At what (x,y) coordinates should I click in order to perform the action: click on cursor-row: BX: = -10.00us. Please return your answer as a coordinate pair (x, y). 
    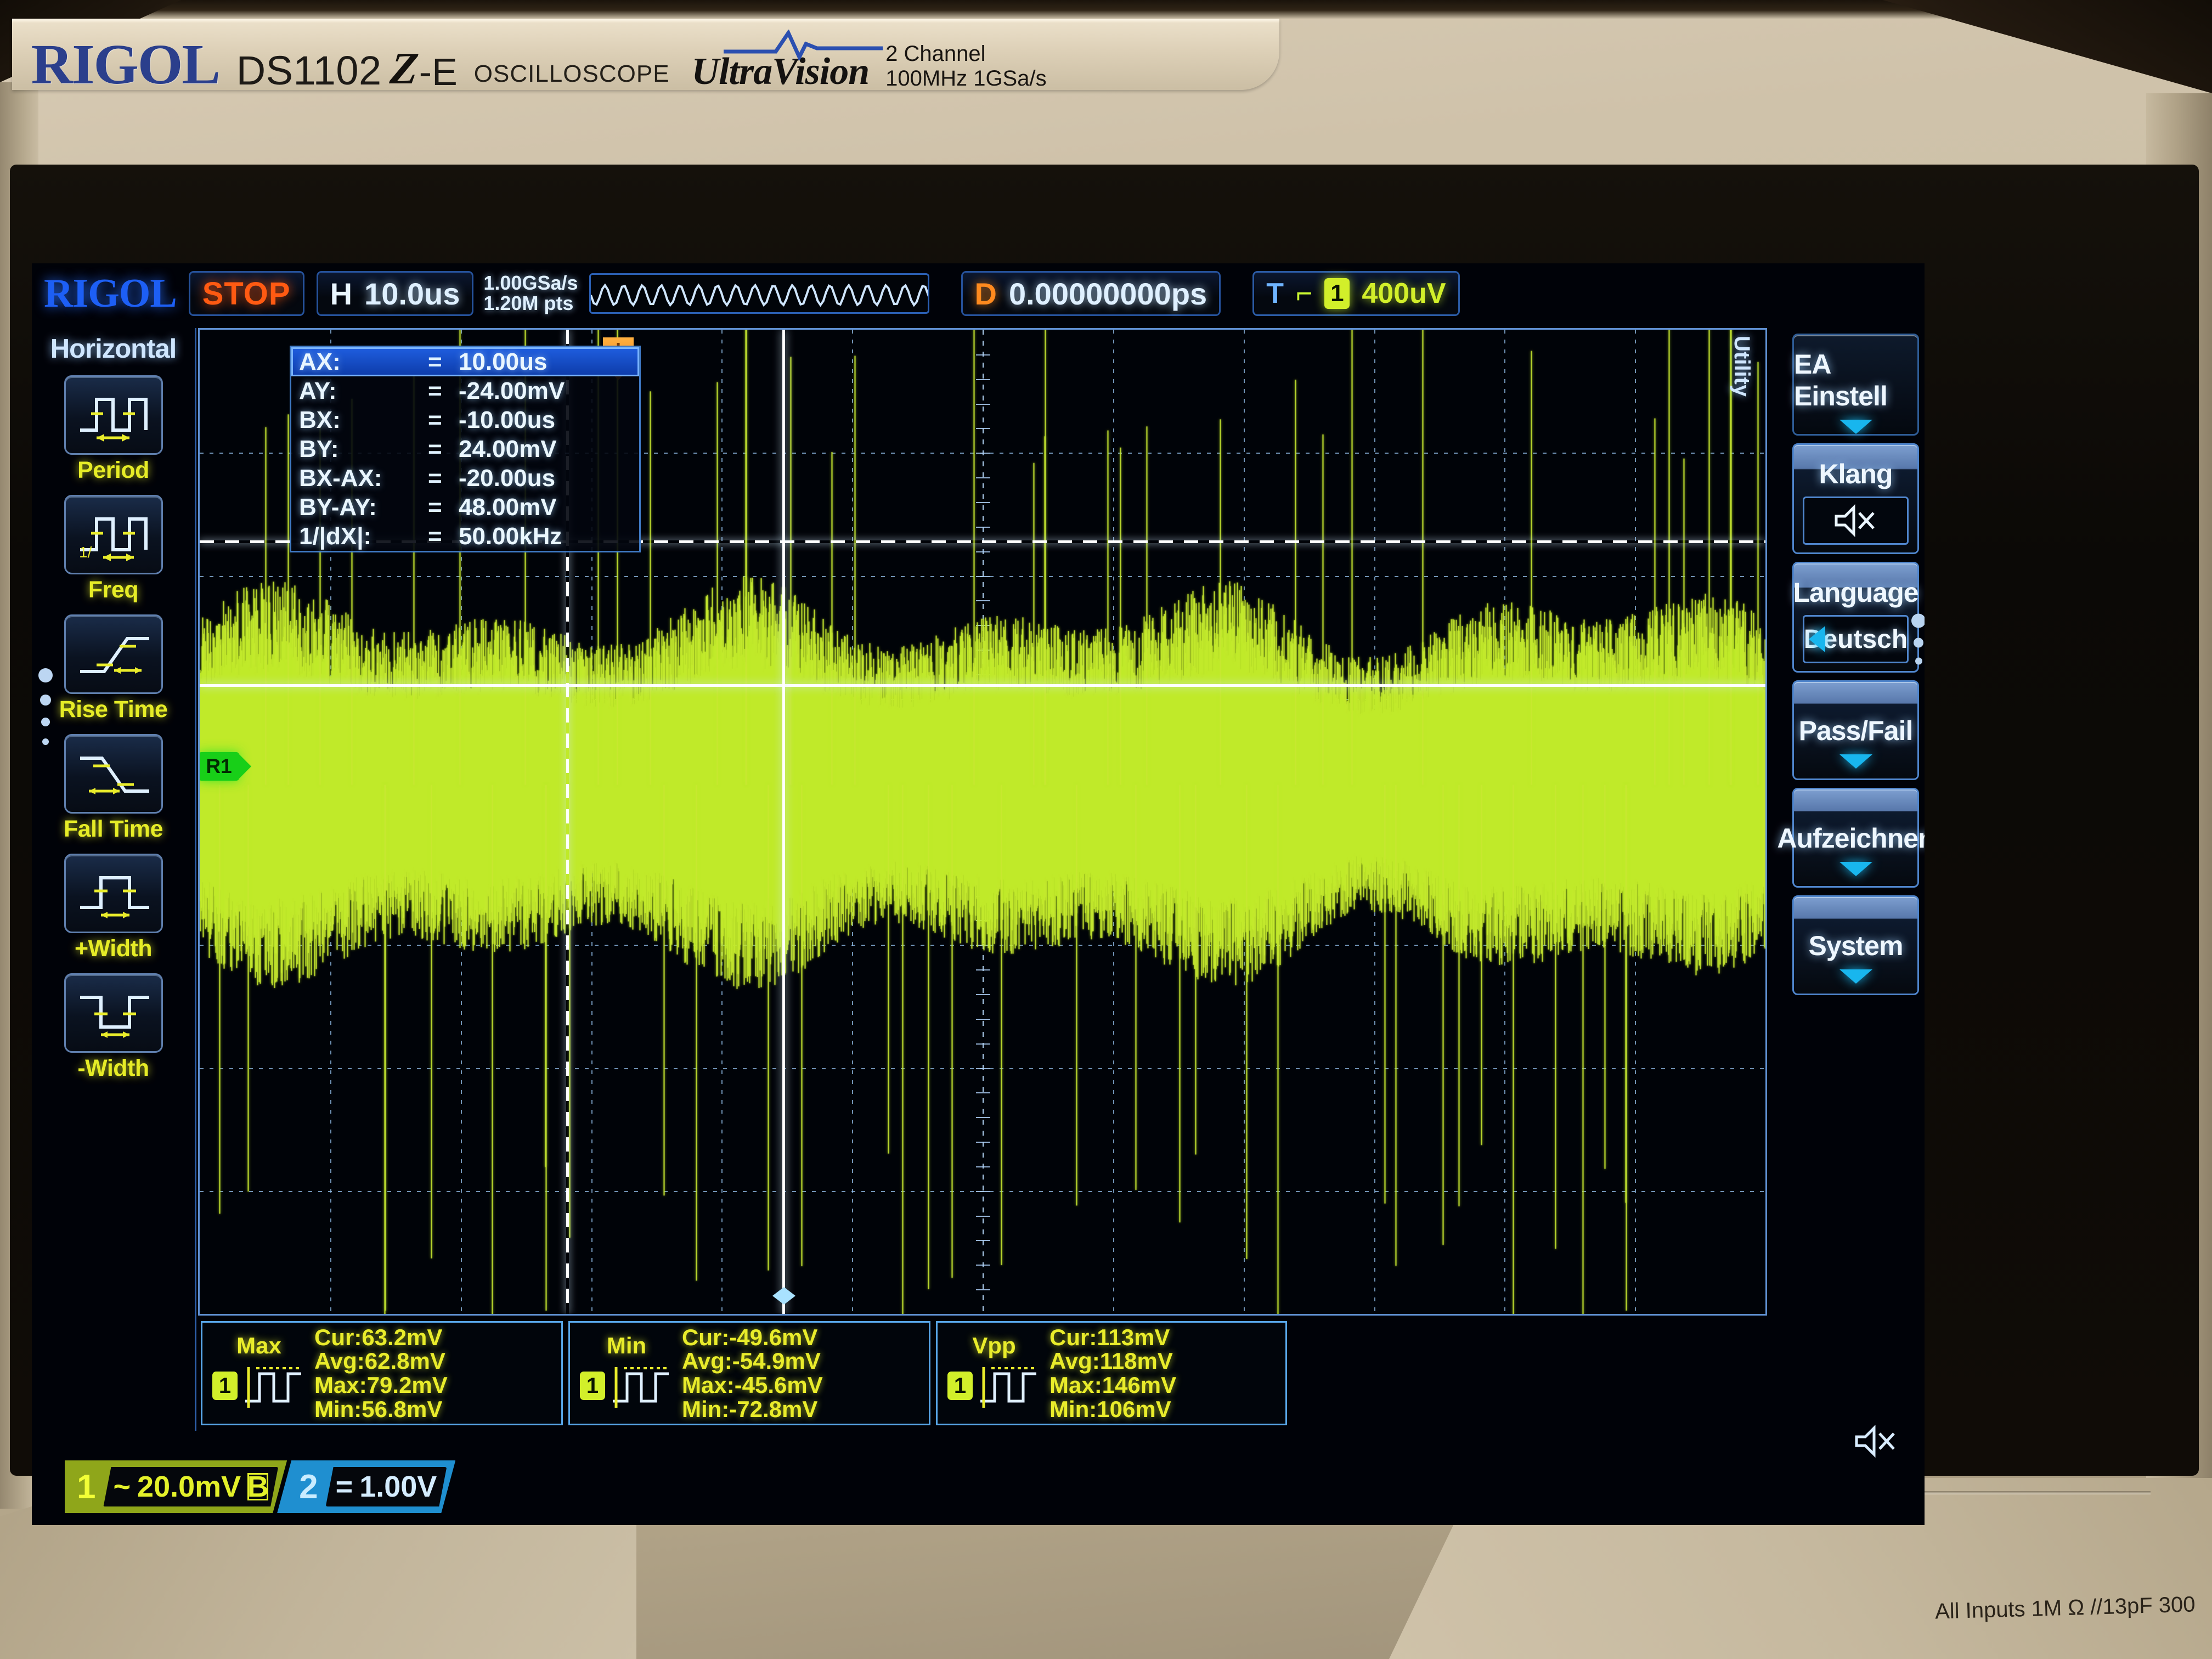
    Looking at the image, I should click on (465, 420).